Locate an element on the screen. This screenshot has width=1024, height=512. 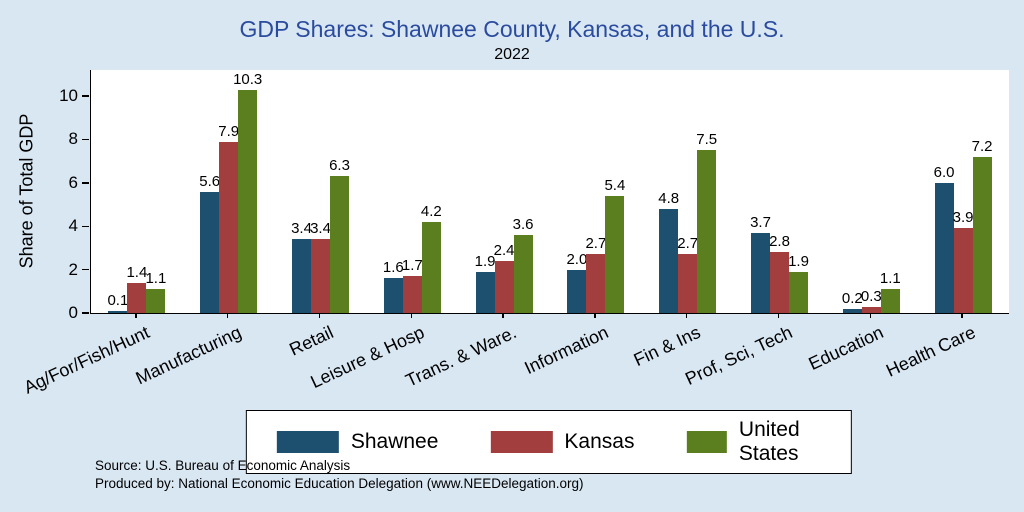
bar-value-label: 0.3 is located at coordinates (871, 296).